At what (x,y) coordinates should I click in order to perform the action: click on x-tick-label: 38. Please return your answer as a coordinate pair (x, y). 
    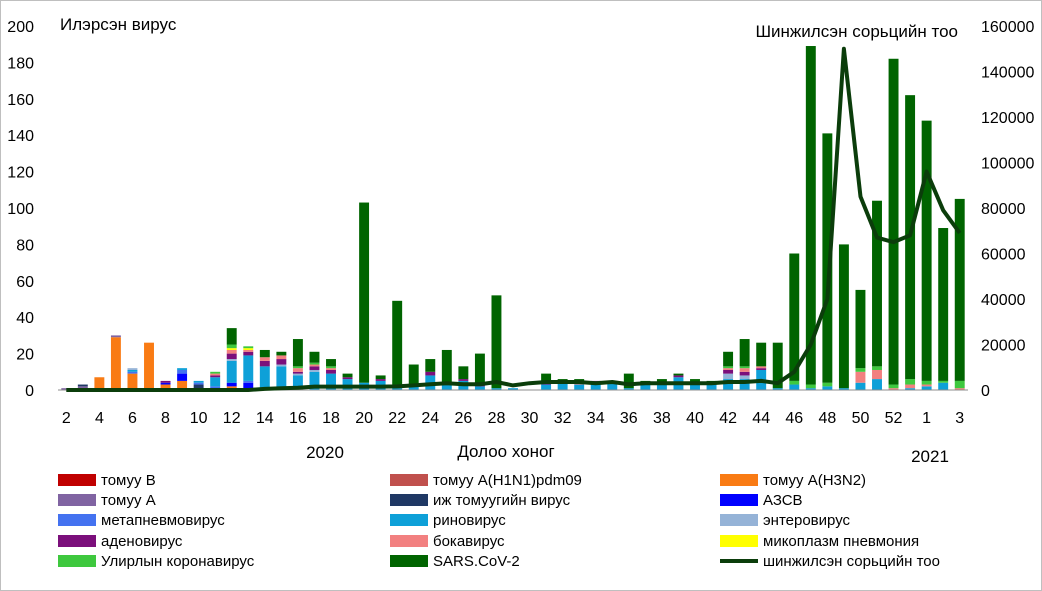
    Looking at the image, I should click on (662, 418).